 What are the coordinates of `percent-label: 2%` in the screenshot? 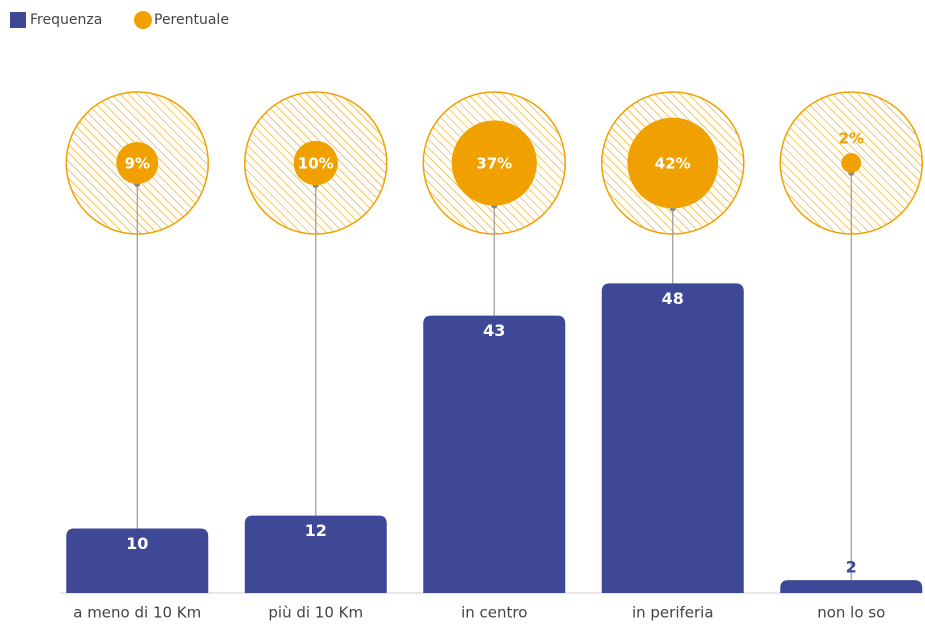 It's located at (851, 139).